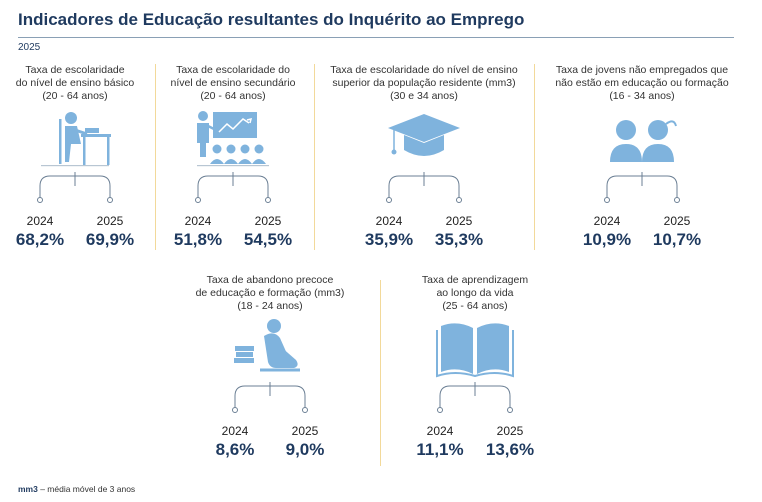 The height and width of the screenshot is (502, 762). Describe the element at coordinates (475, 350) in the screenshot. I see `open-book-icon` at that location.